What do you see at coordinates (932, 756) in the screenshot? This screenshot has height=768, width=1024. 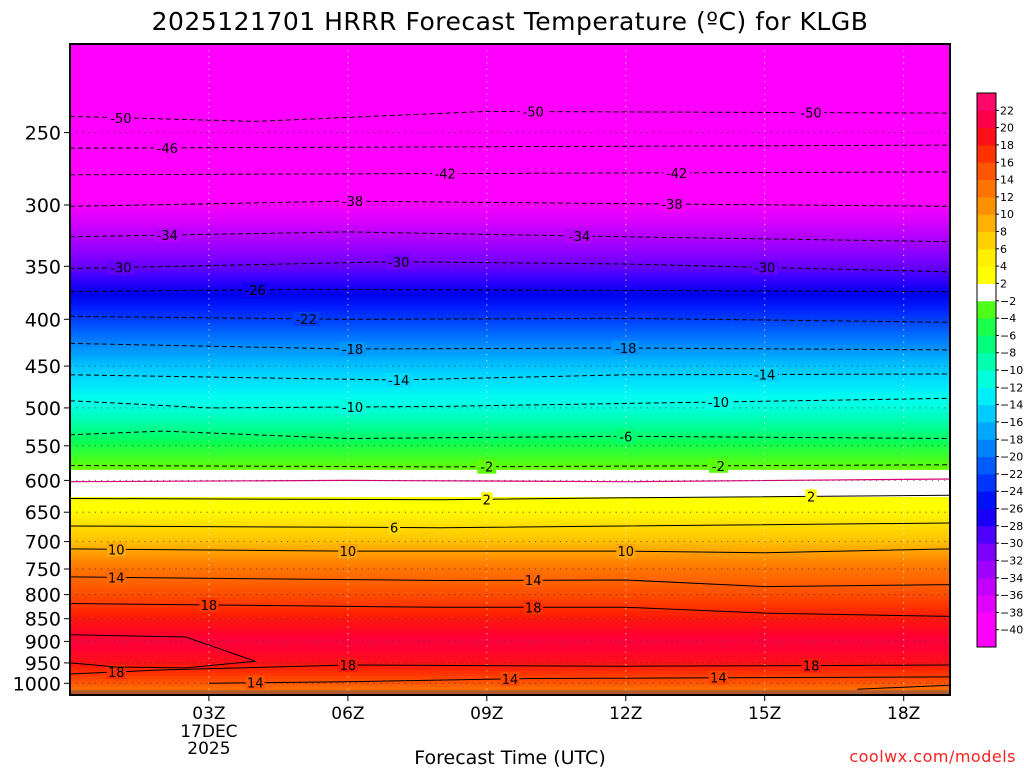 I see `credit-text: coolwx.com/models` at bounding box center [932, 756].